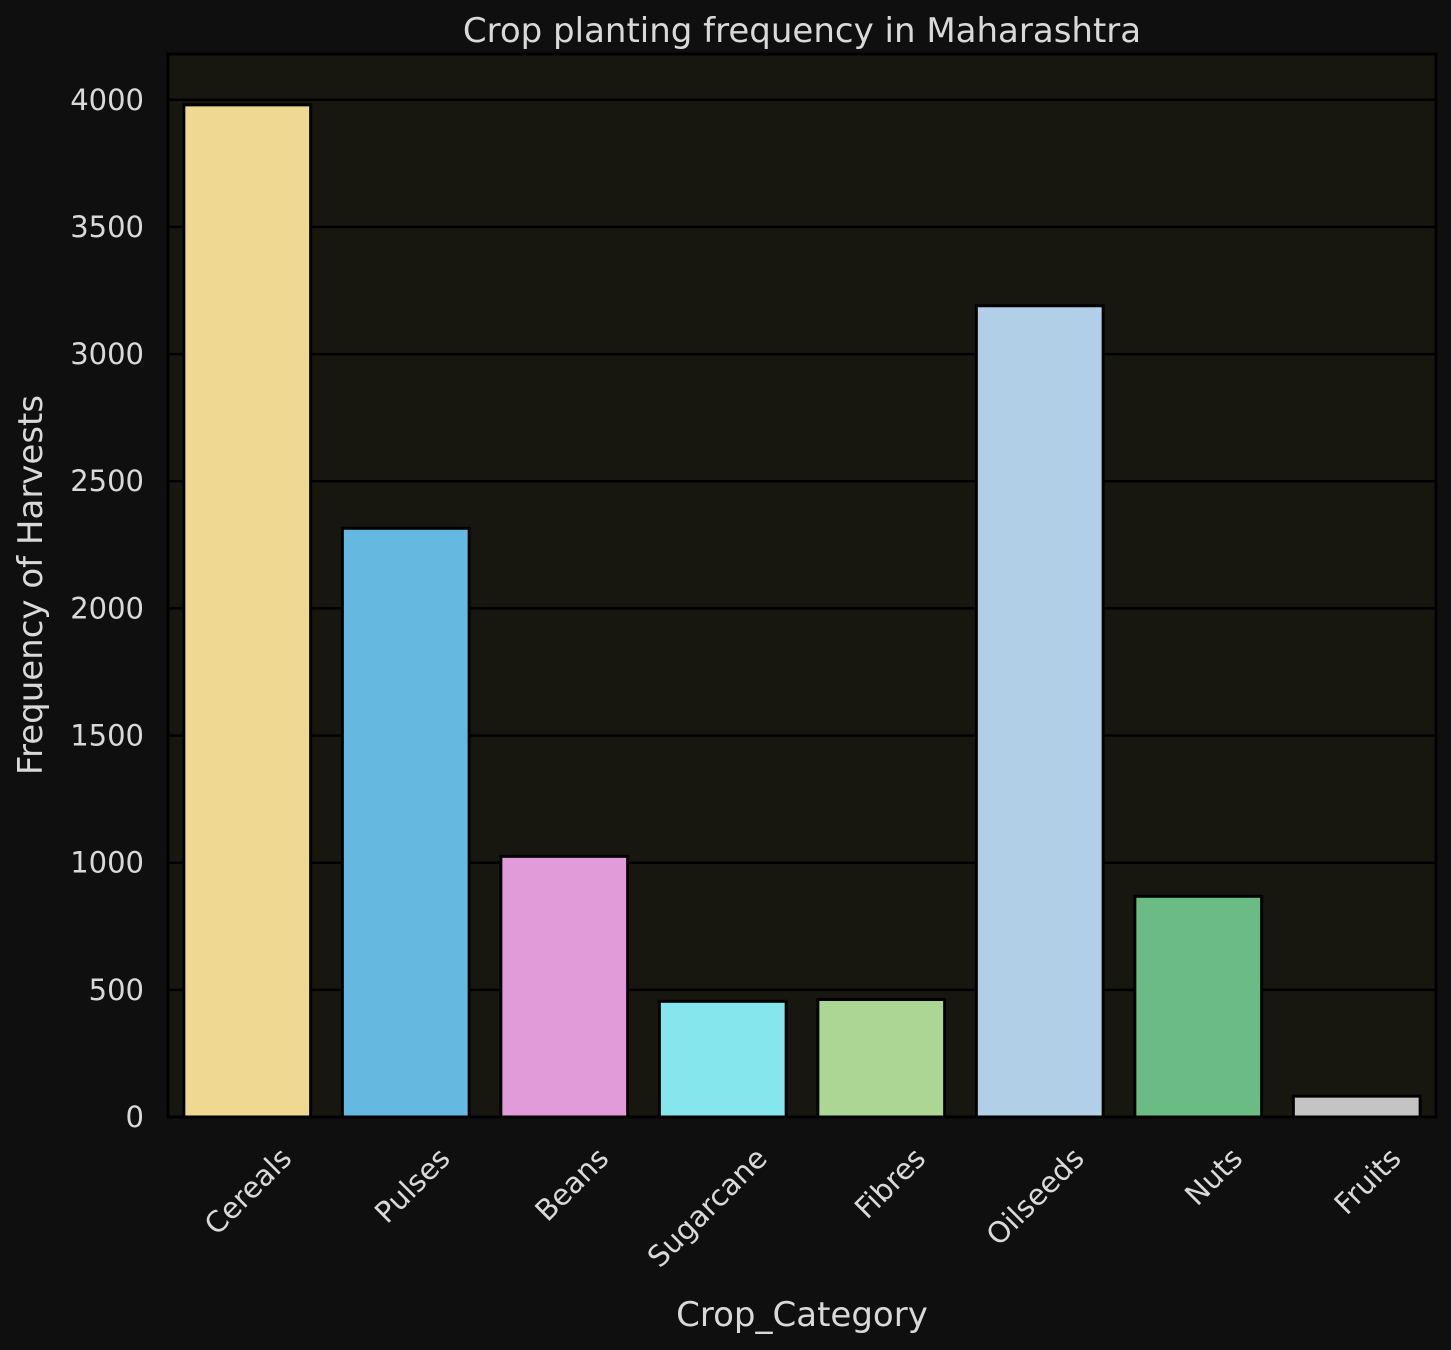 This screenshot has height=1350, width=1451. I want to click on y-tick-label: 2000, so click(107, 608).